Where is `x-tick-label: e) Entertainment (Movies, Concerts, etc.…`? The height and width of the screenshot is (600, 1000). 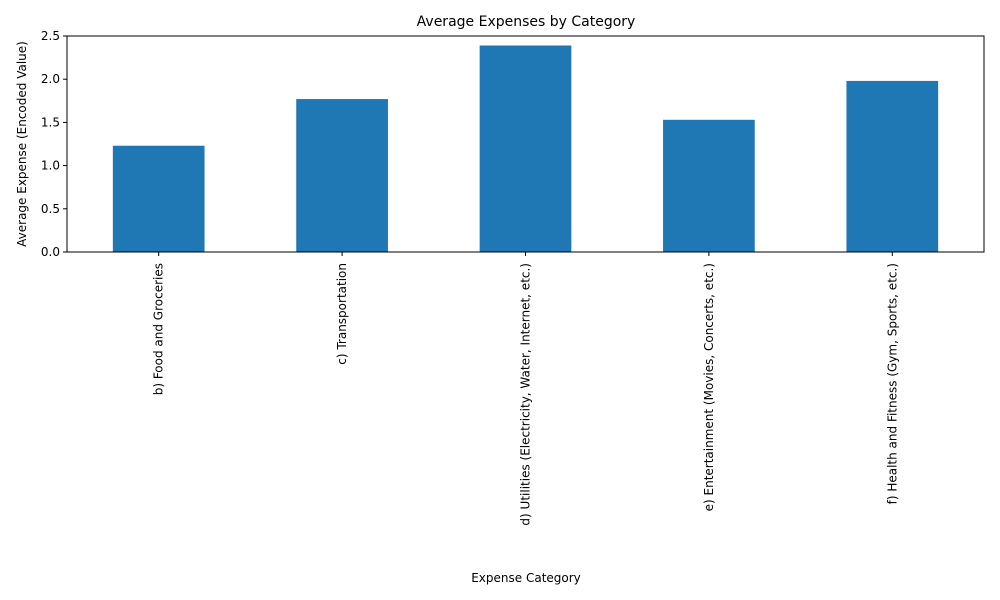 x-tick-label: e) Entertainment (Movies, Concerts, etc.… is located at coordinates (709, 387).